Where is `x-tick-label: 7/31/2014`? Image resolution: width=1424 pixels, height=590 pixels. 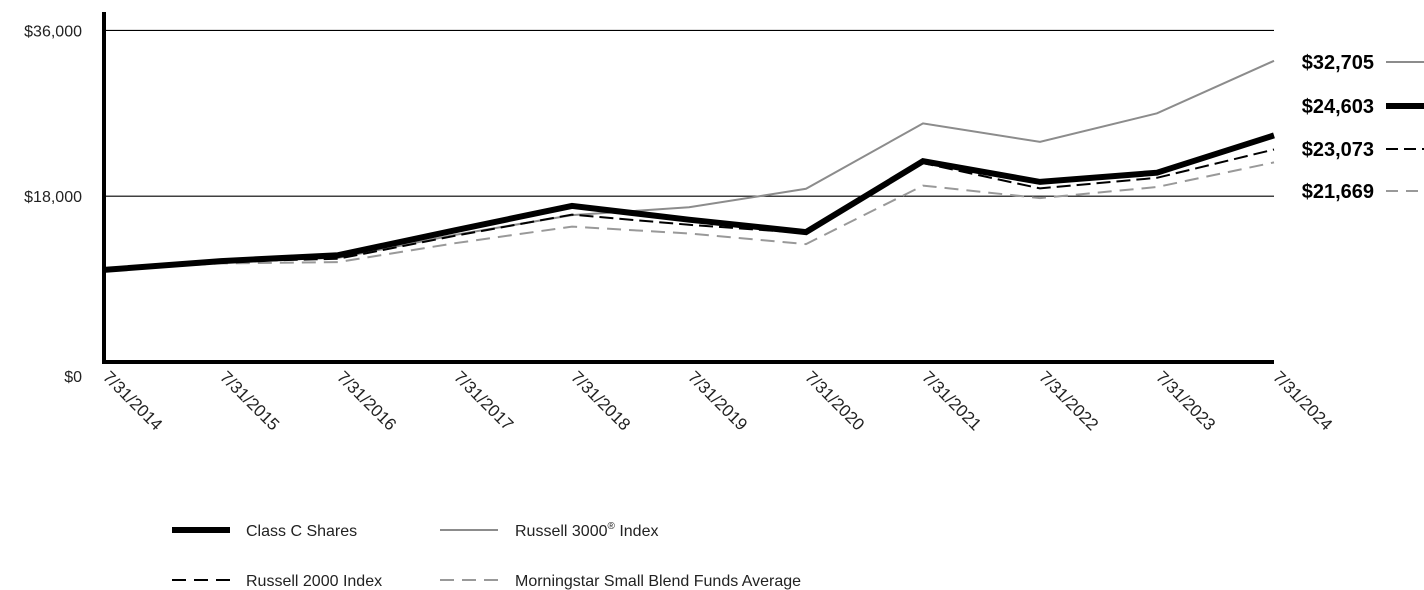 x-tick-label: 7/31/2014 is located at coordinates (132, 400).